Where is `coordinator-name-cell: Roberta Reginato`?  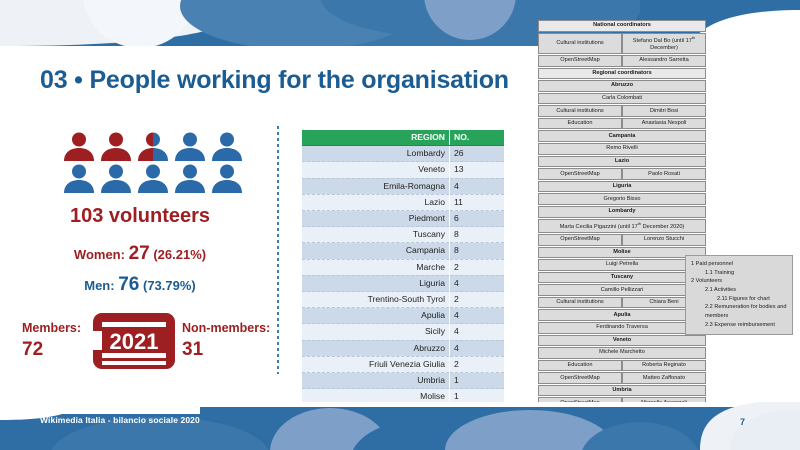 coordinator-name-cell: Roberta Reginato is located at coordinates (664, 365).